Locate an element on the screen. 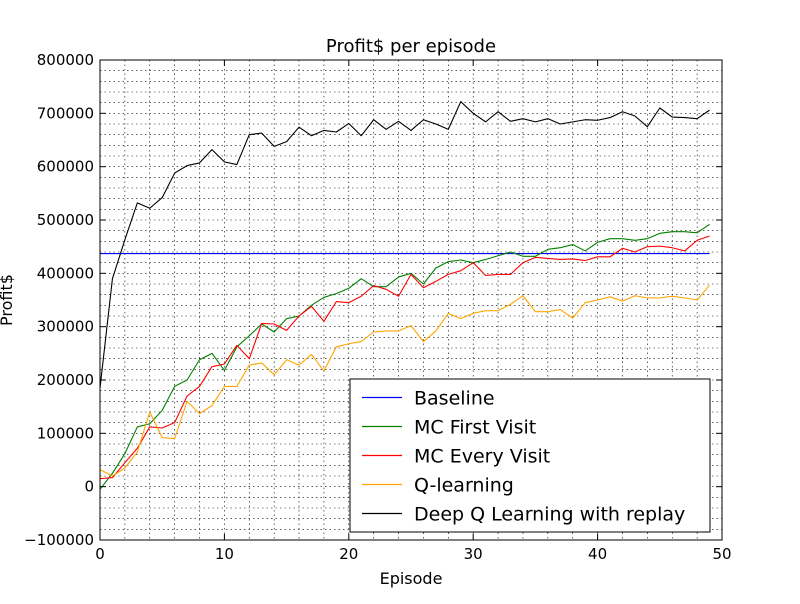 The image size is (800, 604). y-axis-title: Profit$ is located at coordinates (8, 300).